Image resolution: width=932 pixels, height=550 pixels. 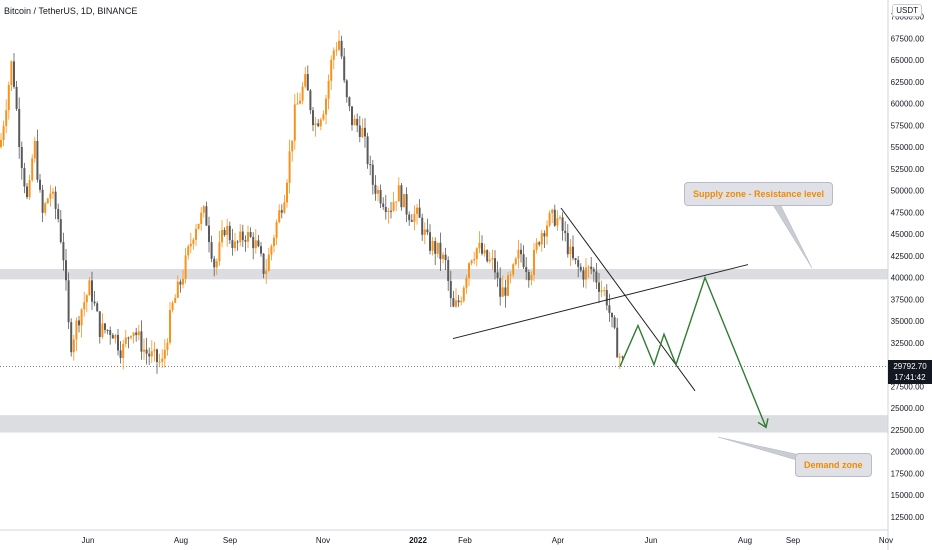 I want to click on y-tick-label: 52500.00, so click(x=908, y=169).